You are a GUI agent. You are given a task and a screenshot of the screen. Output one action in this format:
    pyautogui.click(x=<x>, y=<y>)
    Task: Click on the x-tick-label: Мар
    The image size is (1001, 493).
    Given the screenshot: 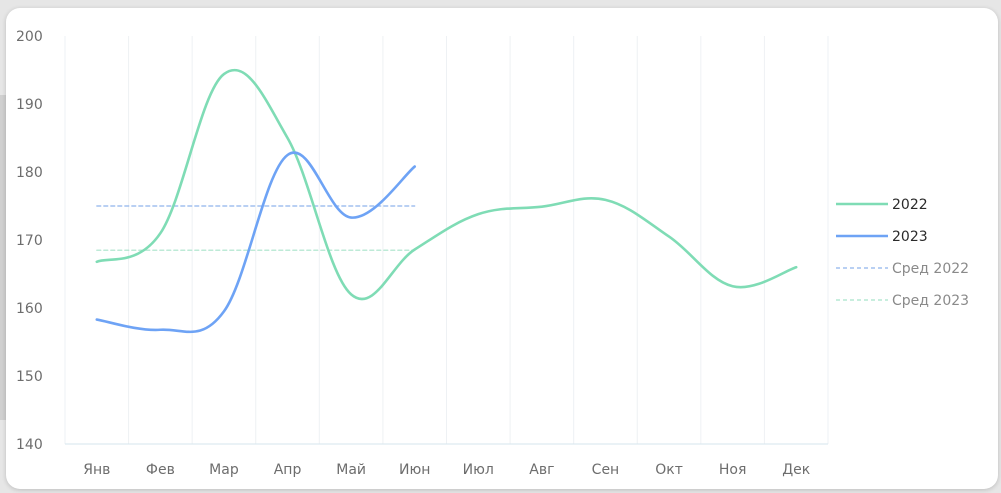 What is the action you would take?
    pyautogui.click(x=224, y=470)
    